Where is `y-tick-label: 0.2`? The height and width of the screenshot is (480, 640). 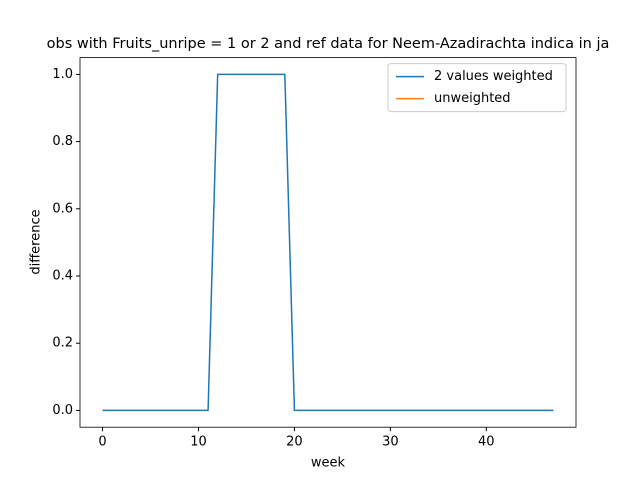
y-tick-label: 0.2 is located at coordinates (62, 343).